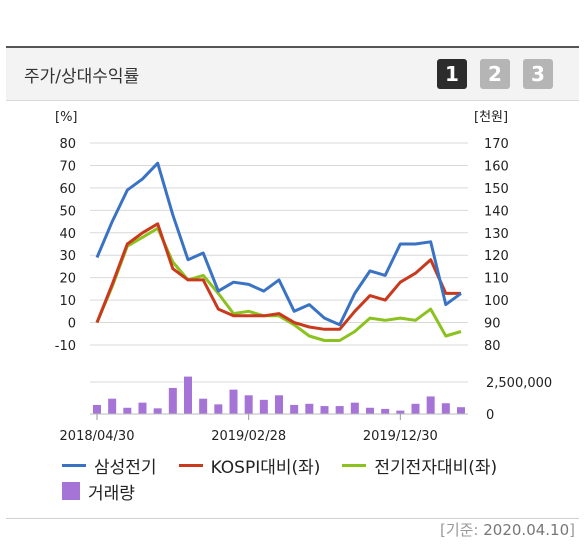  I want to click on right-tick-label: 140, so click(496, 211).